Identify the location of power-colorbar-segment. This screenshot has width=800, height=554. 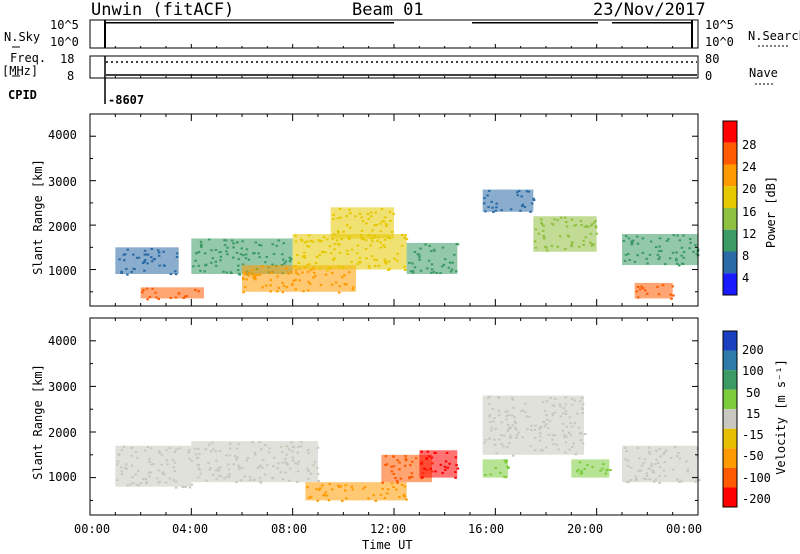
(730, 240).